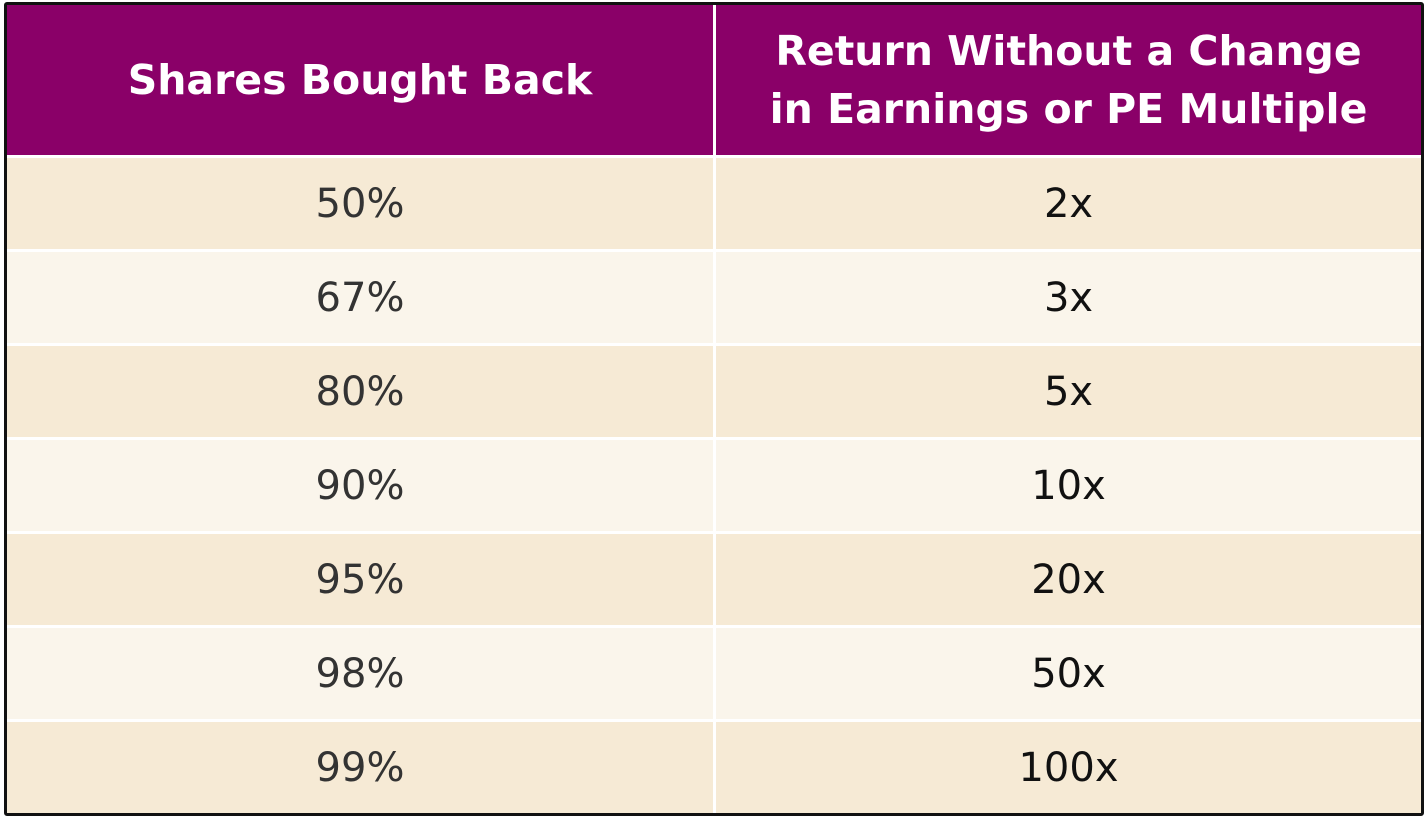 The width and height of the screenshot is (1428, 818). I want to click on table-cell: 50%, so click(360, 203).